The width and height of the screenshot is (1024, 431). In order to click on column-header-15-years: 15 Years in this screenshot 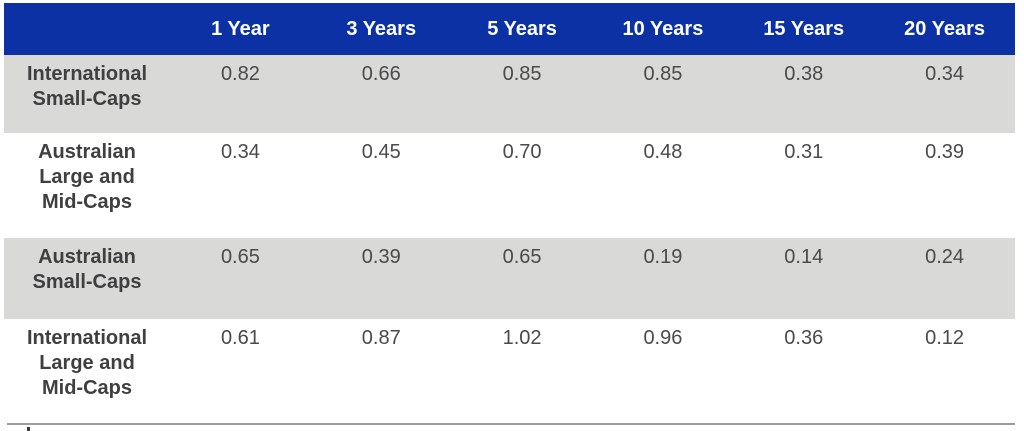, I will do `click(804, 29)`.